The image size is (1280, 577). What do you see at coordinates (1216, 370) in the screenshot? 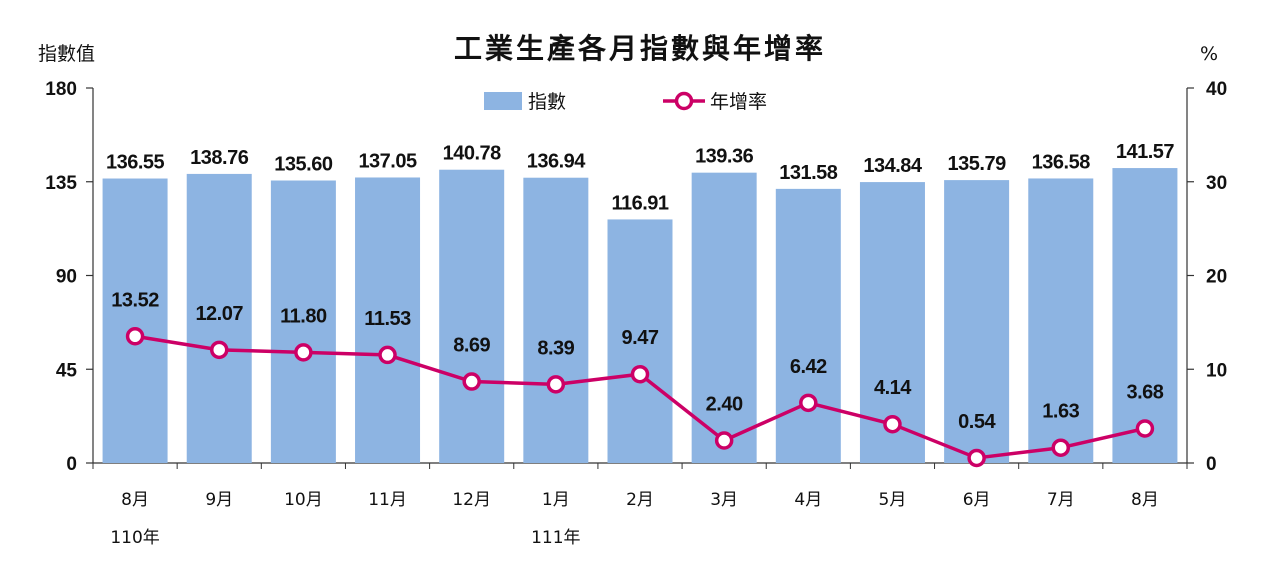
I see `right-tick-label: 10` at bounding box center [1216, 370].